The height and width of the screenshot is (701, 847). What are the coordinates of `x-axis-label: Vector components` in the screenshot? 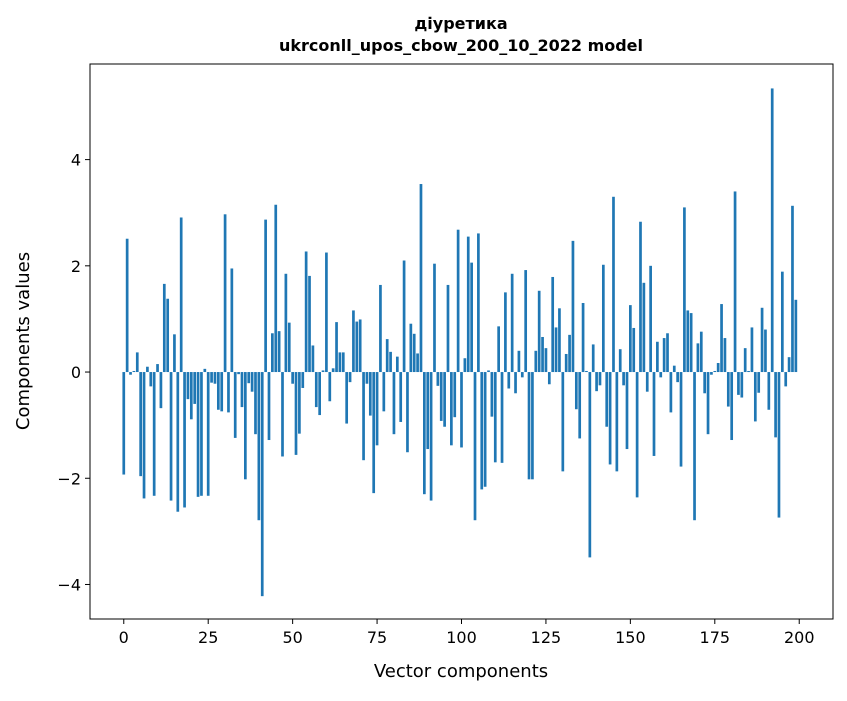 It's located at (461, 671).